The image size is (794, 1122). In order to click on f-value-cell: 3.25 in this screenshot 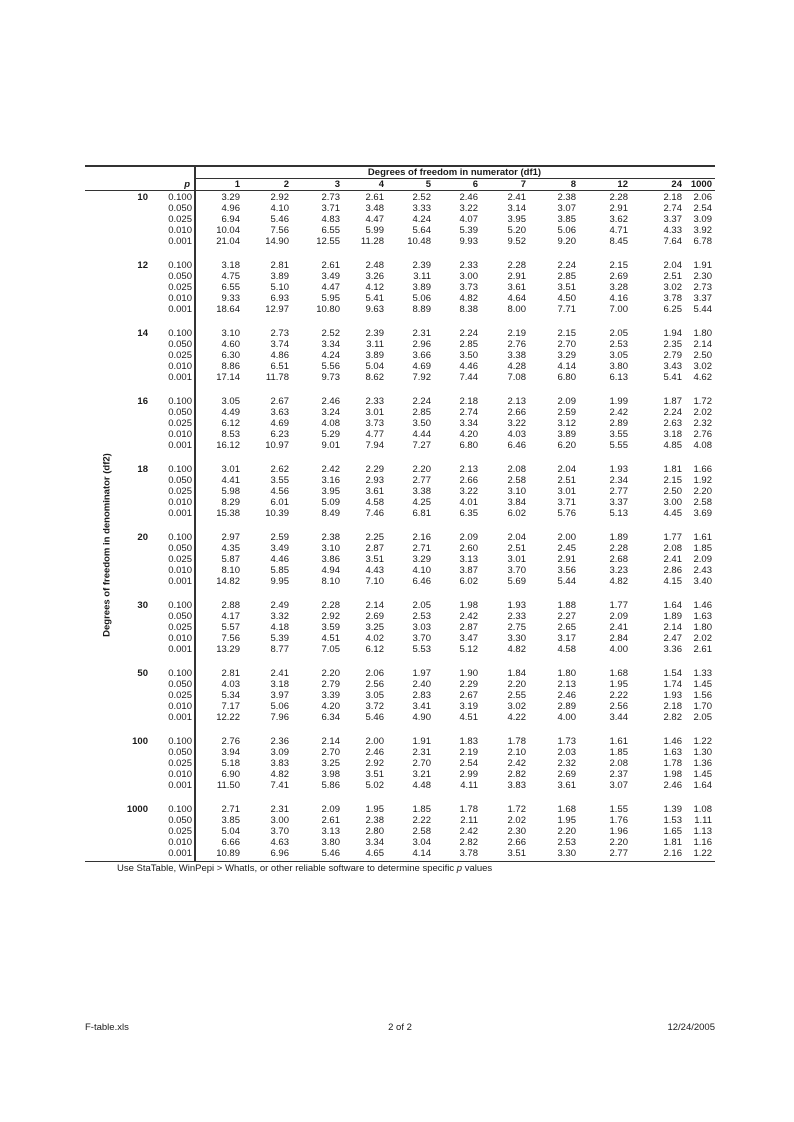, I will do `click(331, 763)`.